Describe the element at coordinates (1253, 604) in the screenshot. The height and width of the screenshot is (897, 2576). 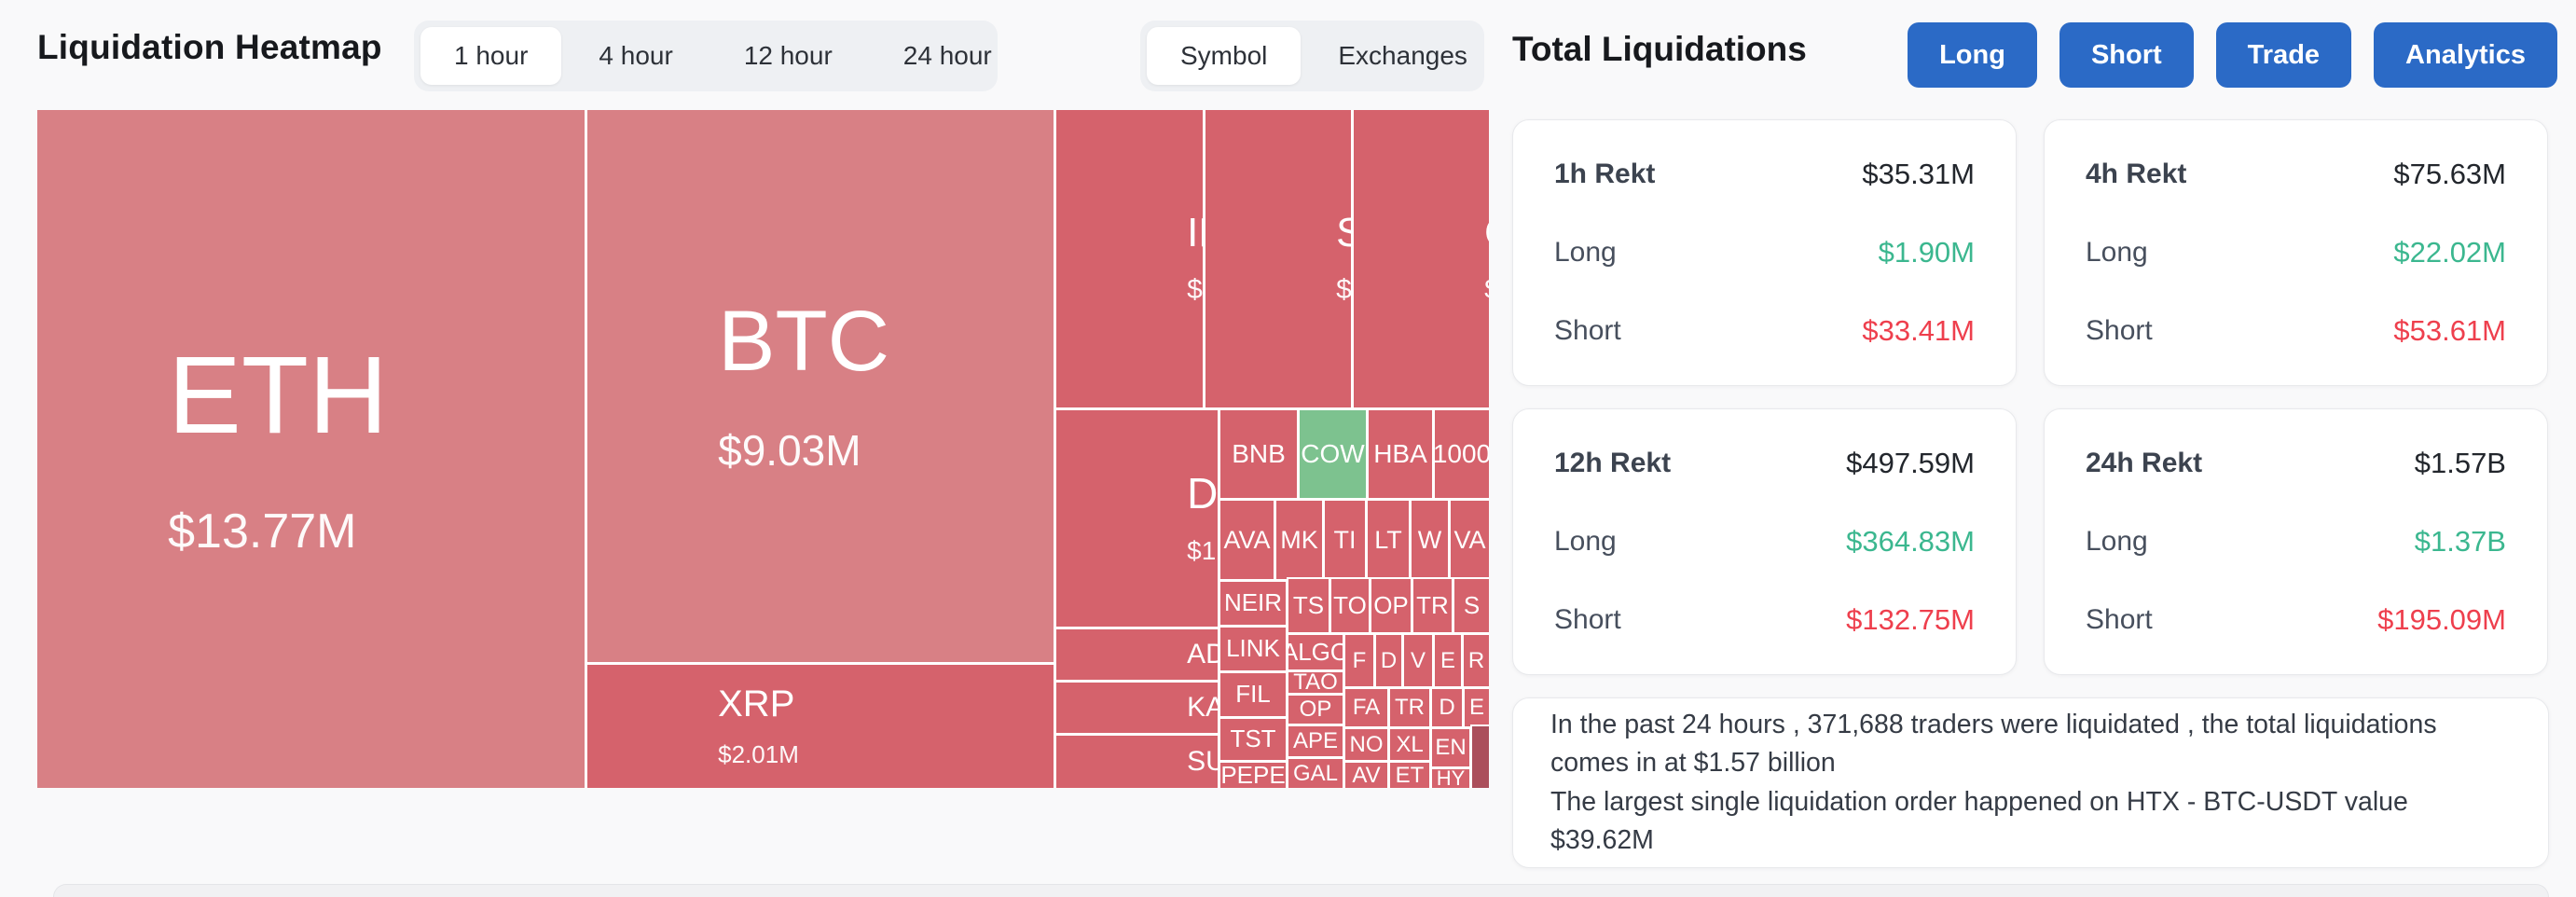
I see `treemap-cell-neir: NEIR` at that location.